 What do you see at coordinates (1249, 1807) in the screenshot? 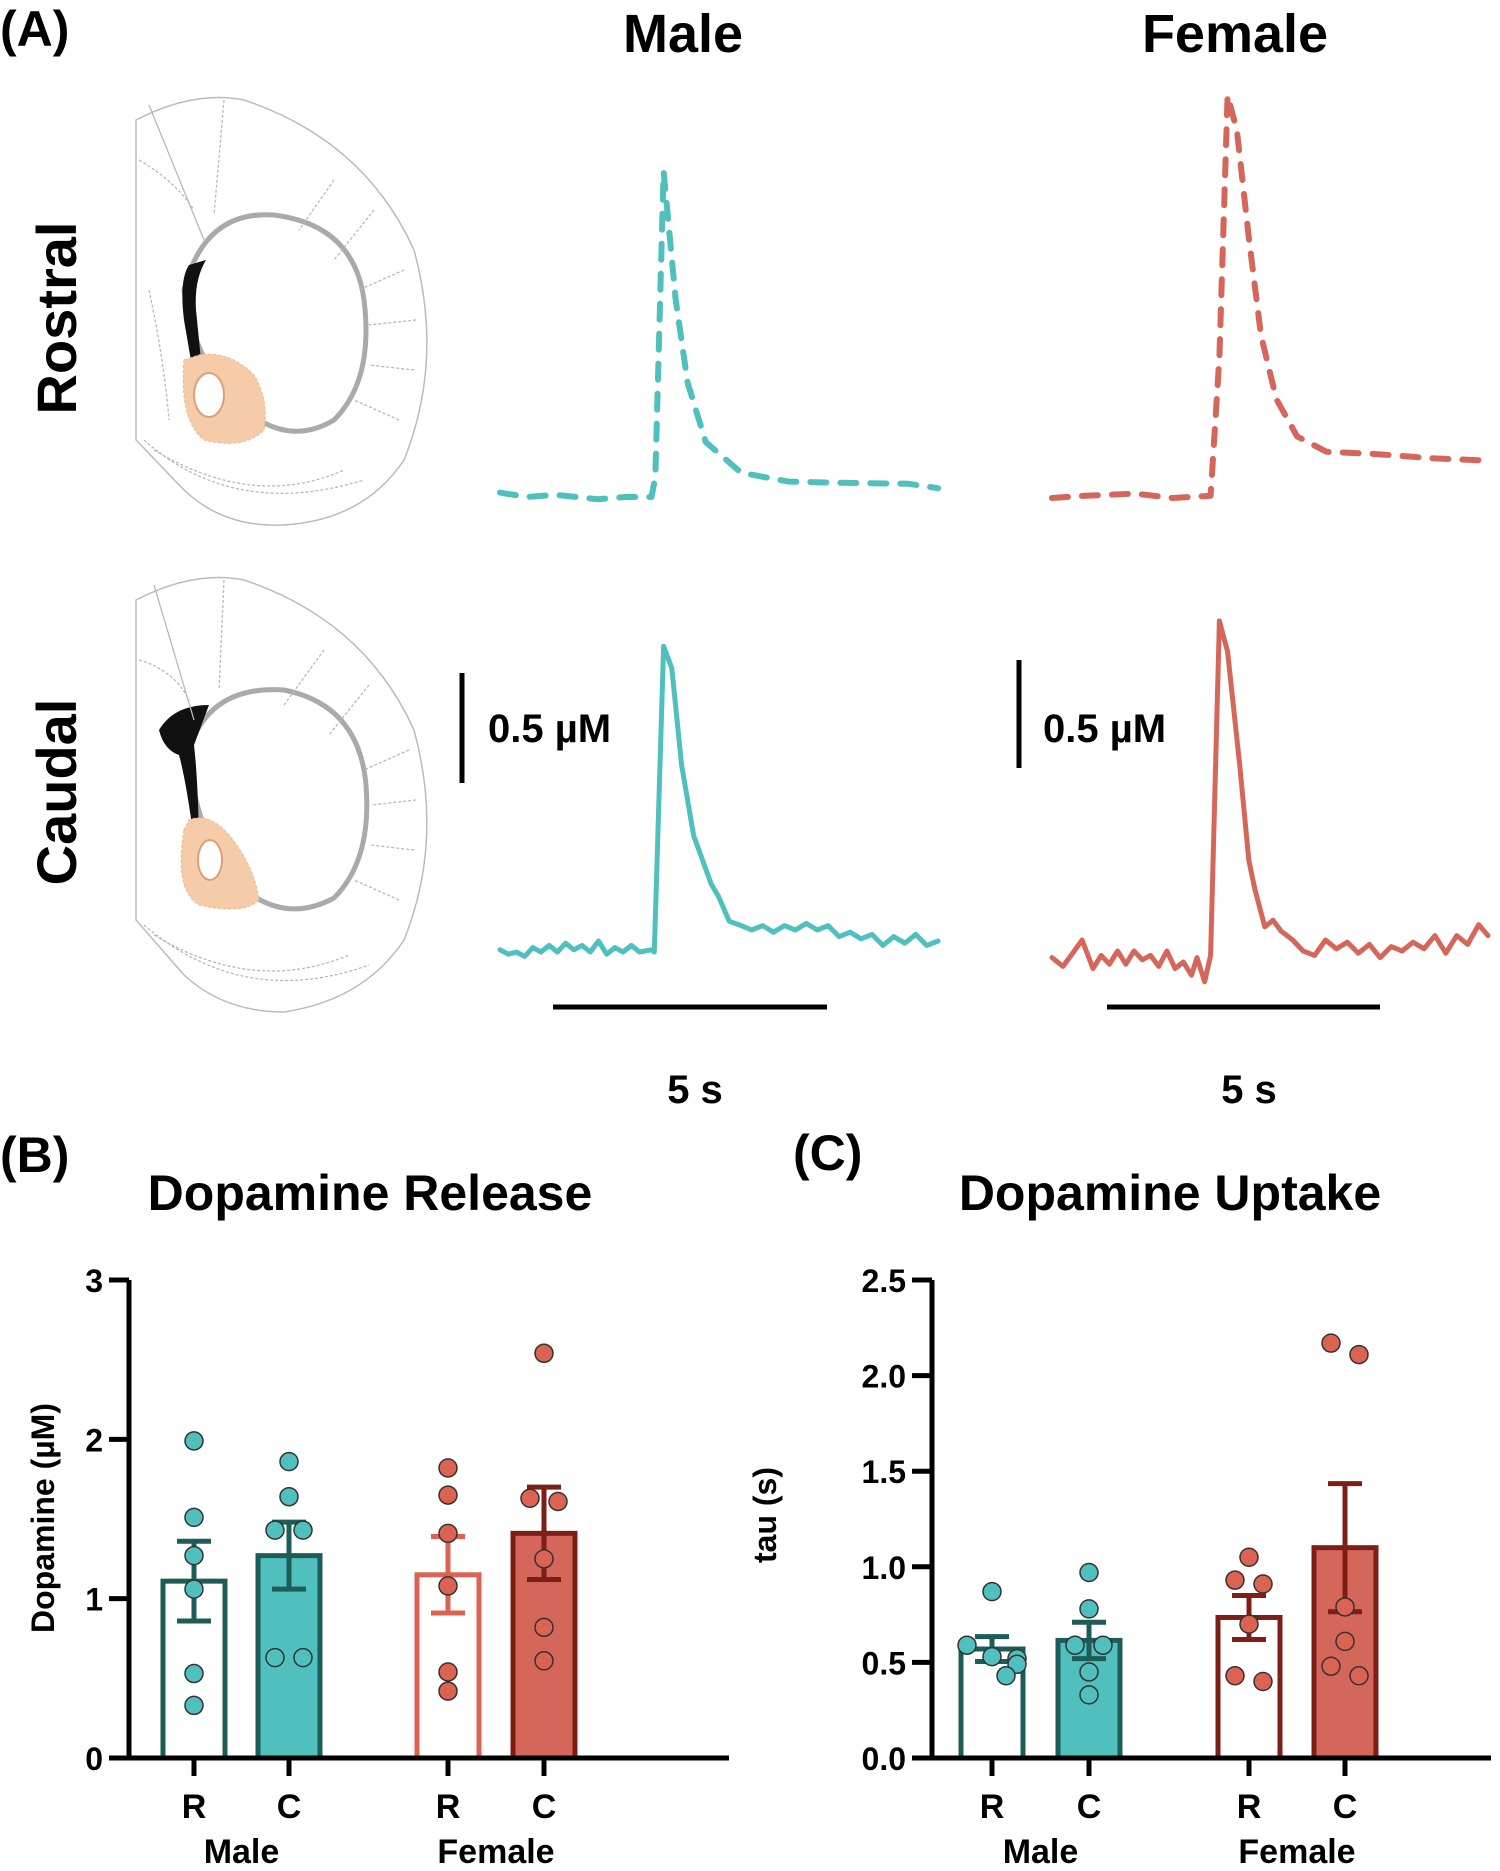
I see `x-tick-label-uptake-female-r: R` at bounding box center [1249, 1807].